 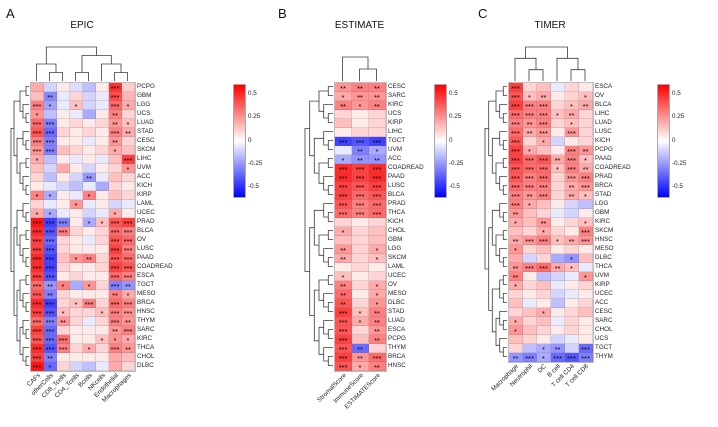 I want to click on row-label: KIRC, so click(x=603, y=221).